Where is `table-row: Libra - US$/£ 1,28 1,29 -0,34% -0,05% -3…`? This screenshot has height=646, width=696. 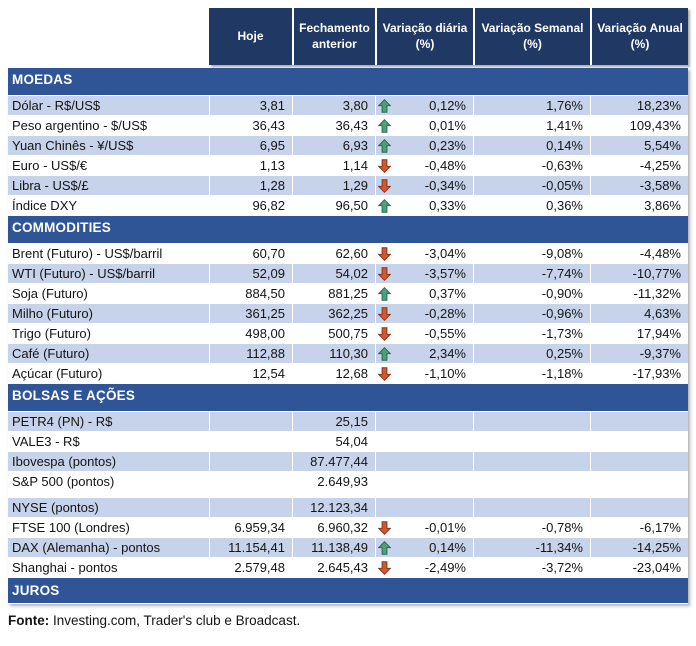 table-row: Libra - US$/£ 1,28 1,29 -0,34% -0,05% -3… is located at coordinates (348, 186).